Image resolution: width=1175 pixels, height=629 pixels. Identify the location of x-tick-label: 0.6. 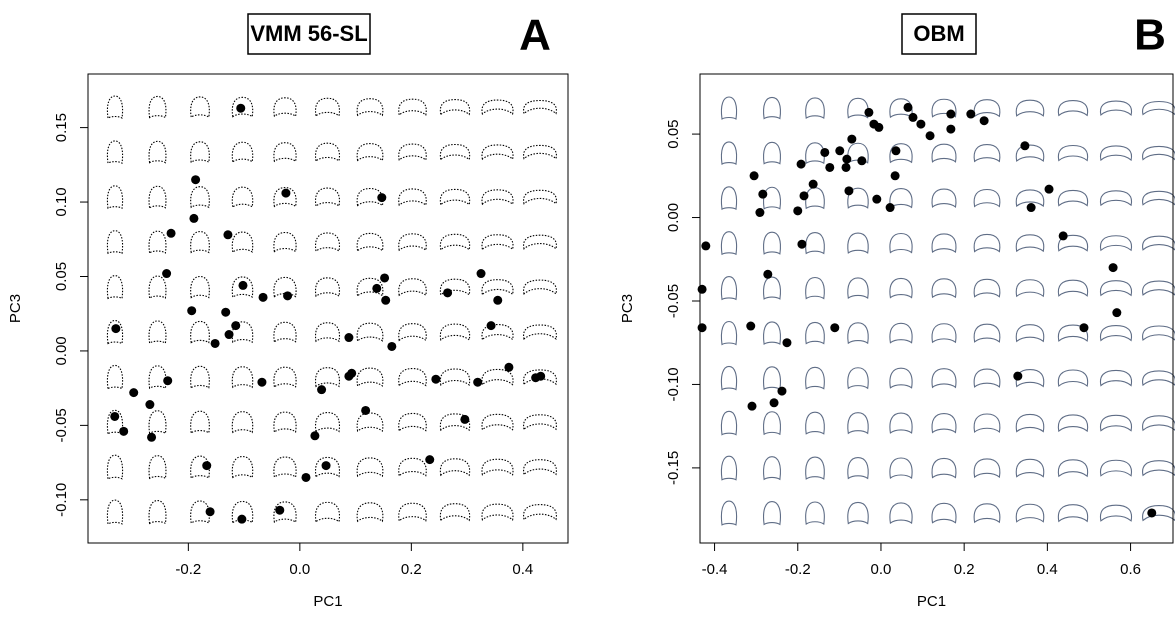
(1130, 569).